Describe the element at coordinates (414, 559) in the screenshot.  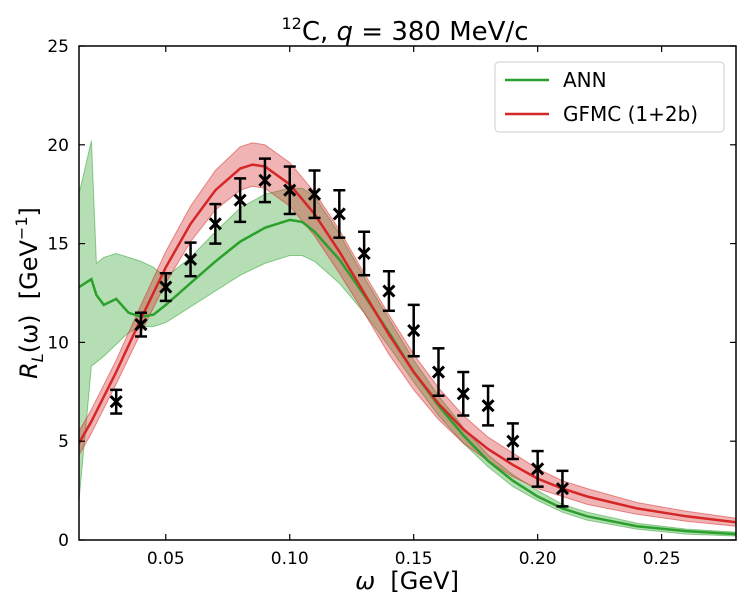
I see `x-tick-label: 0.15` at that location.